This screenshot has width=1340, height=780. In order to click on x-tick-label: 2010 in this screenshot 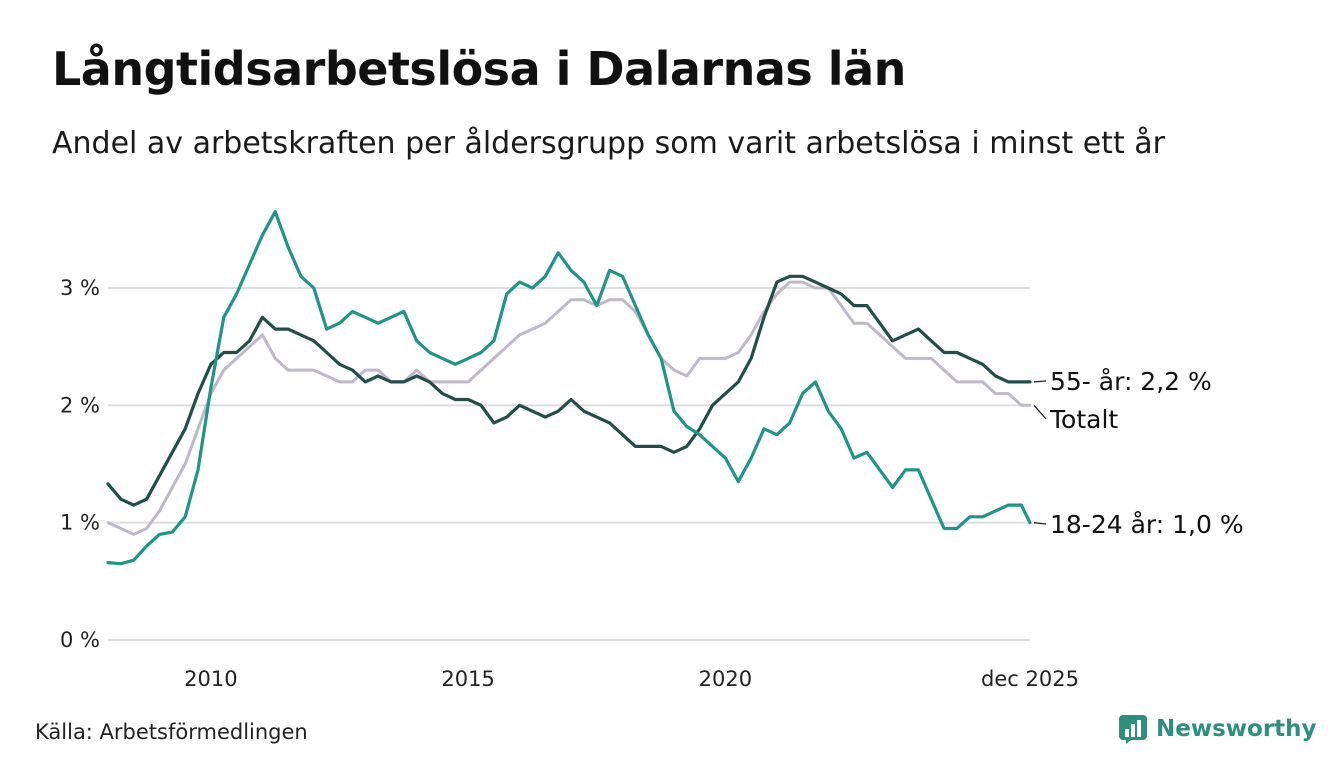, I will do `click(210, 679)`.